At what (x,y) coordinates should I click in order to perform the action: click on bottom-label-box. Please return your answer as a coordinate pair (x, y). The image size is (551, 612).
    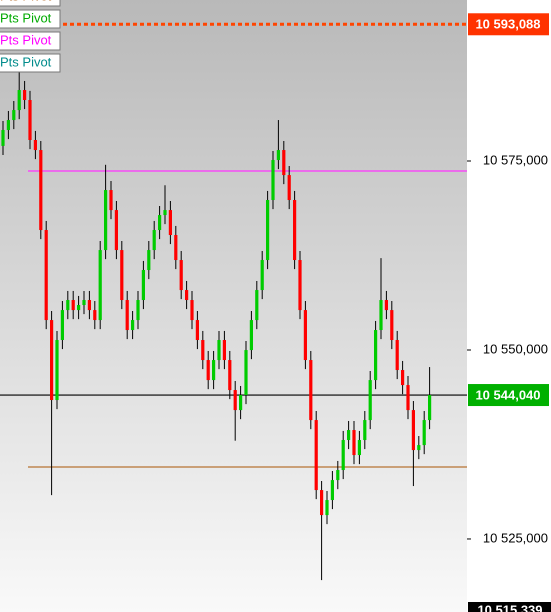
    Looking at the image, I should click on (509, 607).